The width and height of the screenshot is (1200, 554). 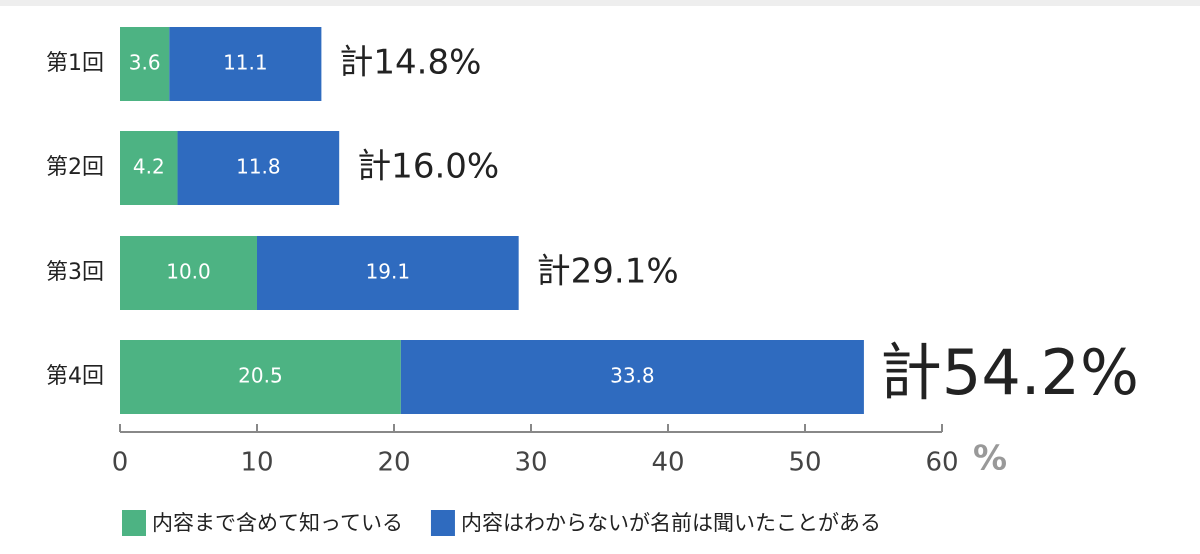 I want to click on value-label: 19.1, so click(x=388, y=272).